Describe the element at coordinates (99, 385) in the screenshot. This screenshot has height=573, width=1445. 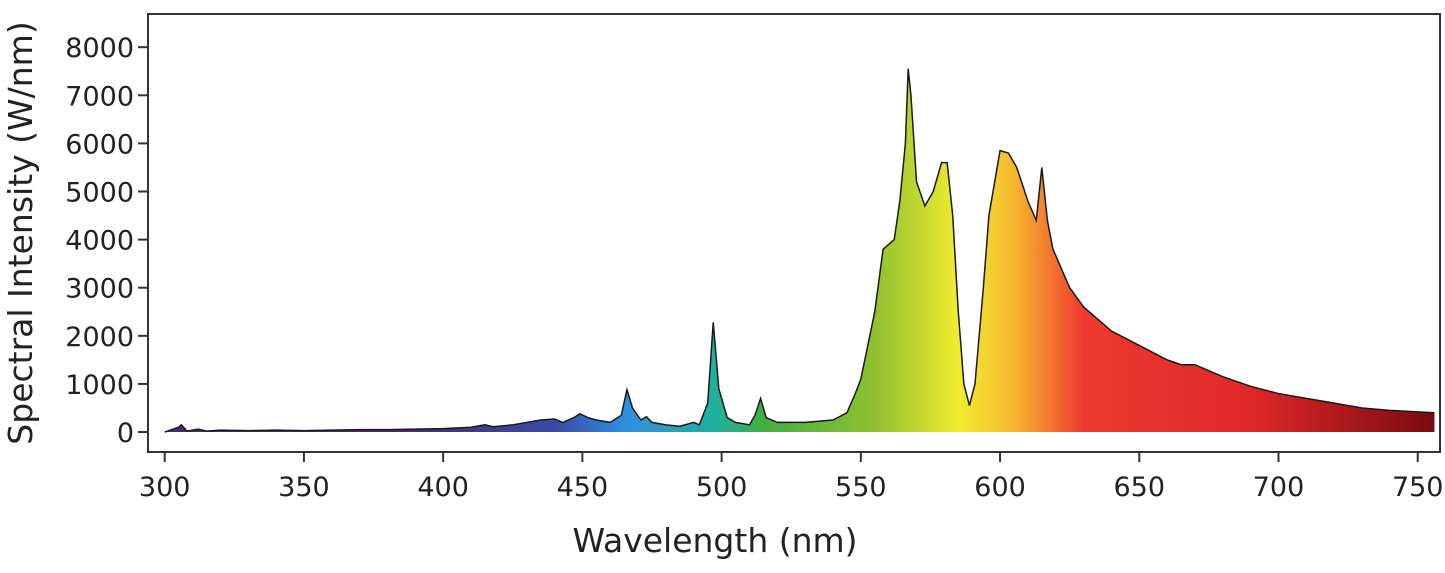
I see `y-tick-label: 1000` at that location.